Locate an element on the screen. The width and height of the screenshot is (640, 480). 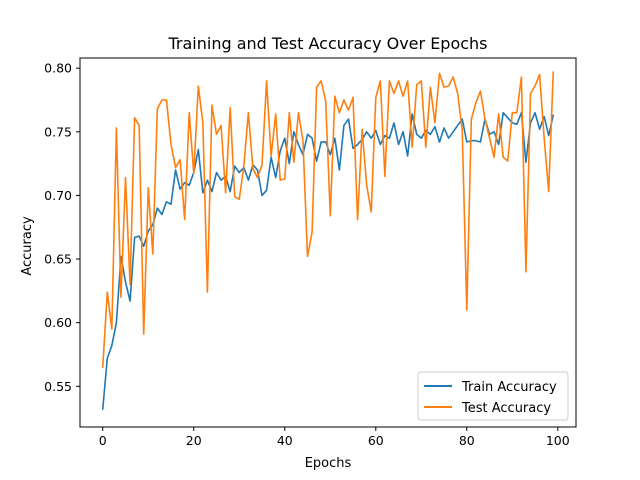
y-tick-label: 0.65 is located at coordinates (58, 259).